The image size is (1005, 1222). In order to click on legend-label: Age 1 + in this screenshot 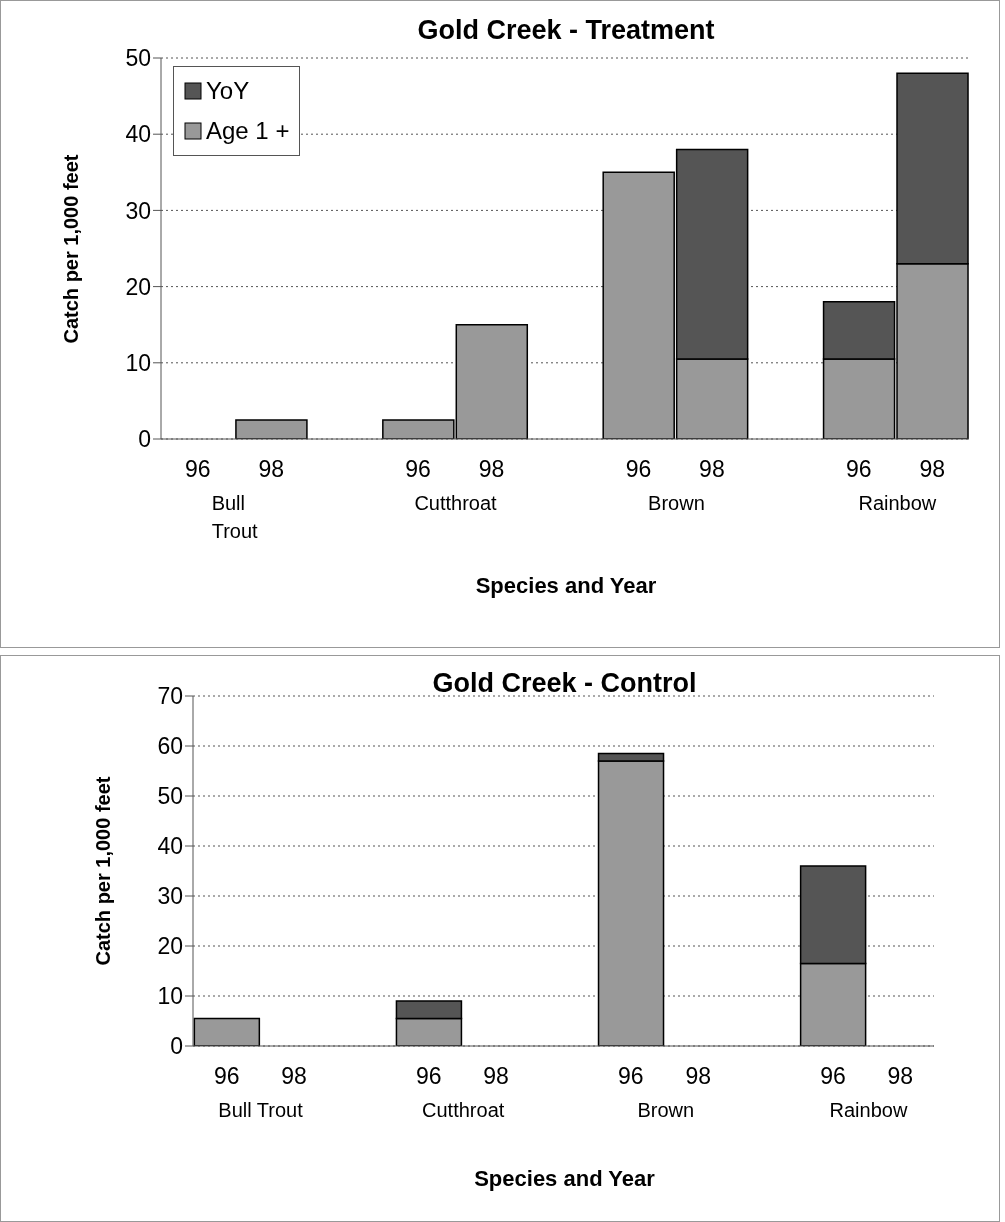, I will do `click(248, 131)`.